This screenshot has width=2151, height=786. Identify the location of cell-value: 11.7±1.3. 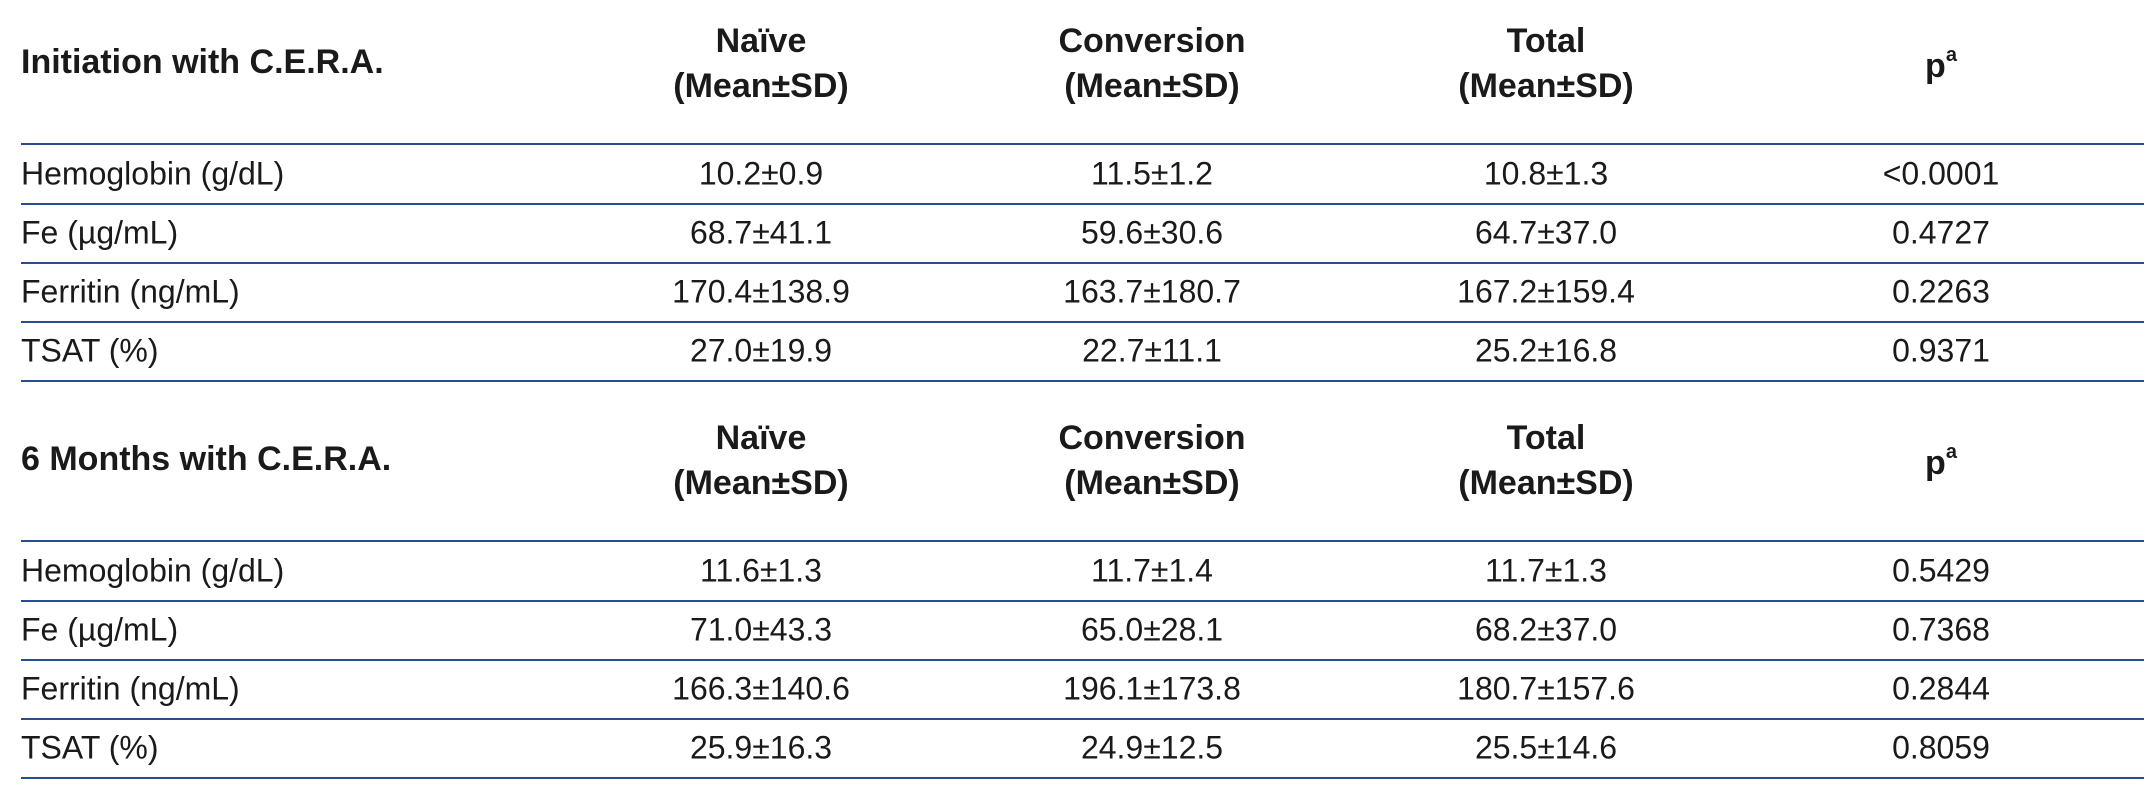
(1546, 570).